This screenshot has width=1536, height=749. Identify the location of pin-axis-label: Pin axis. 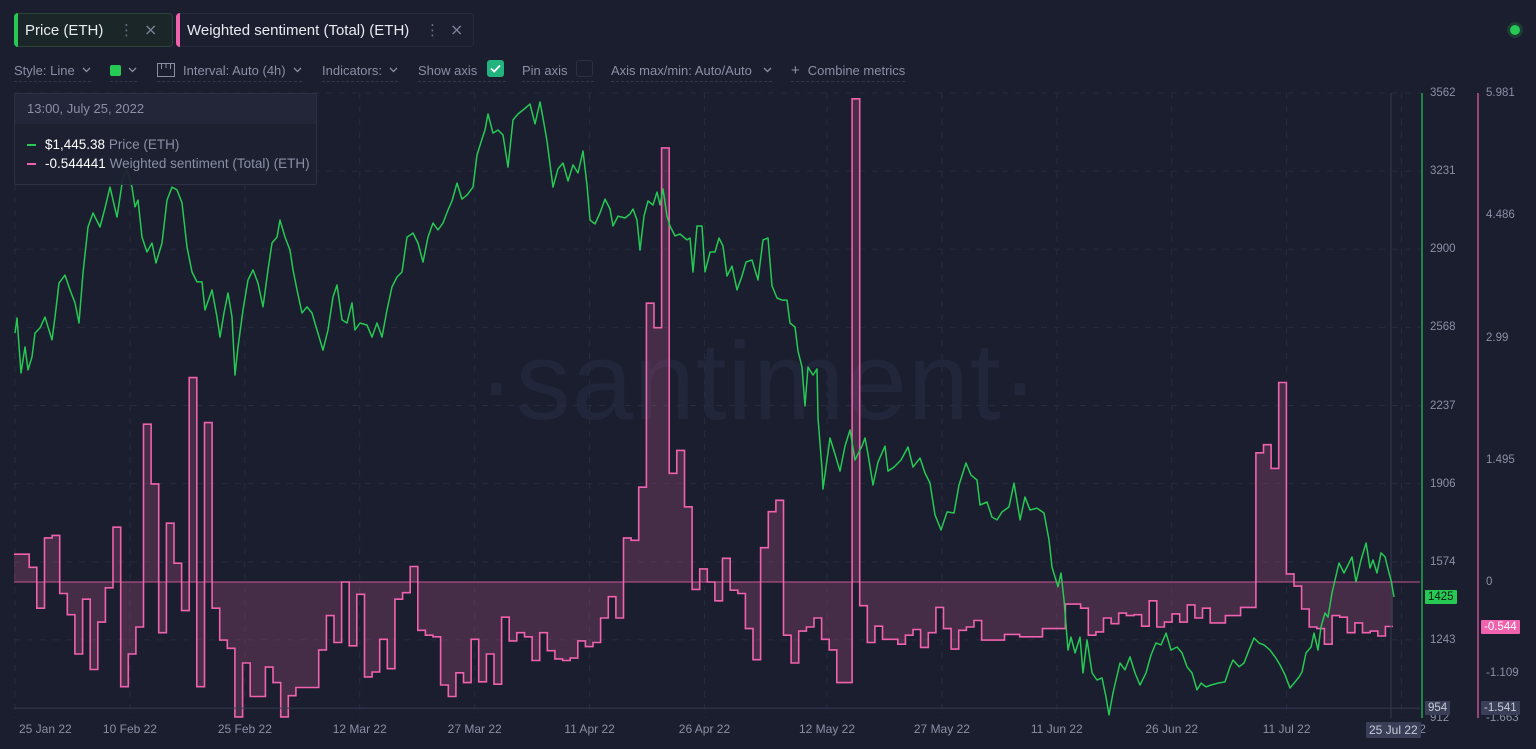
(545, 70).